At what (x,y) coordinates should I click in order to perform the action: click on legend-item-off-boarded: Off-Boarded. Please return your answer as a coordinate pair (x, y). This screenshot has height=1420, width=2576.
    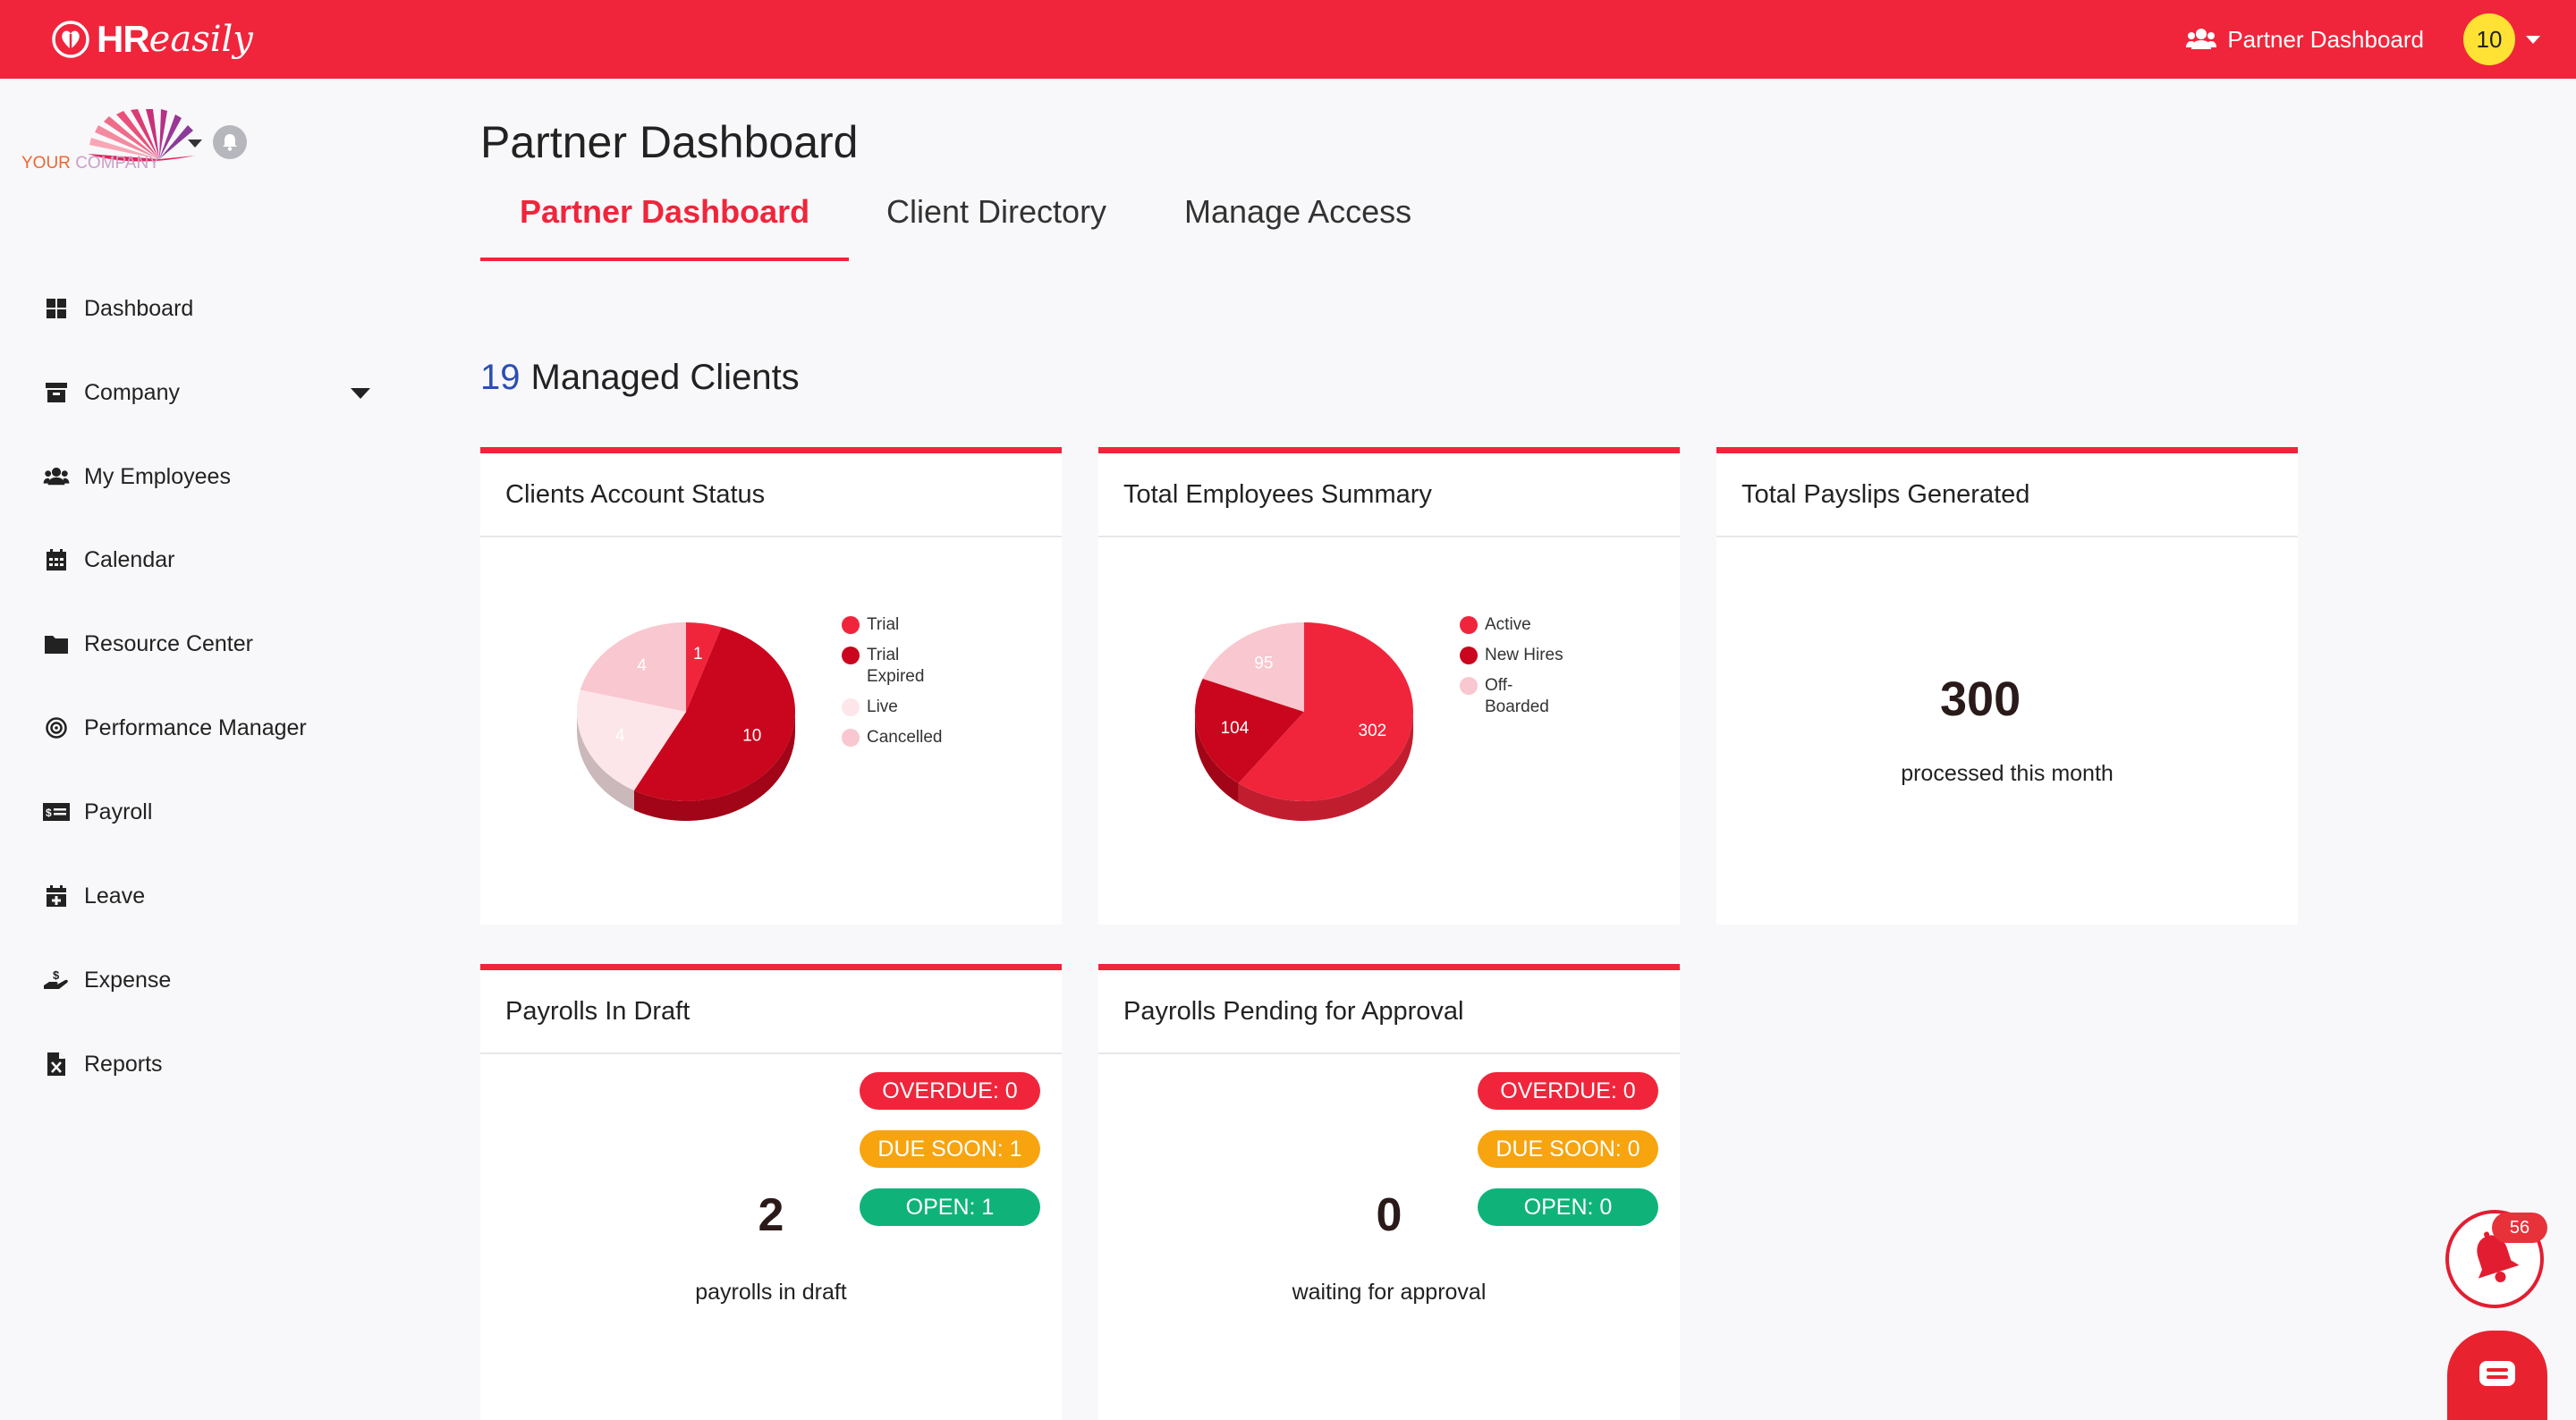
    Looking at the image, I should click on (1509, 697).